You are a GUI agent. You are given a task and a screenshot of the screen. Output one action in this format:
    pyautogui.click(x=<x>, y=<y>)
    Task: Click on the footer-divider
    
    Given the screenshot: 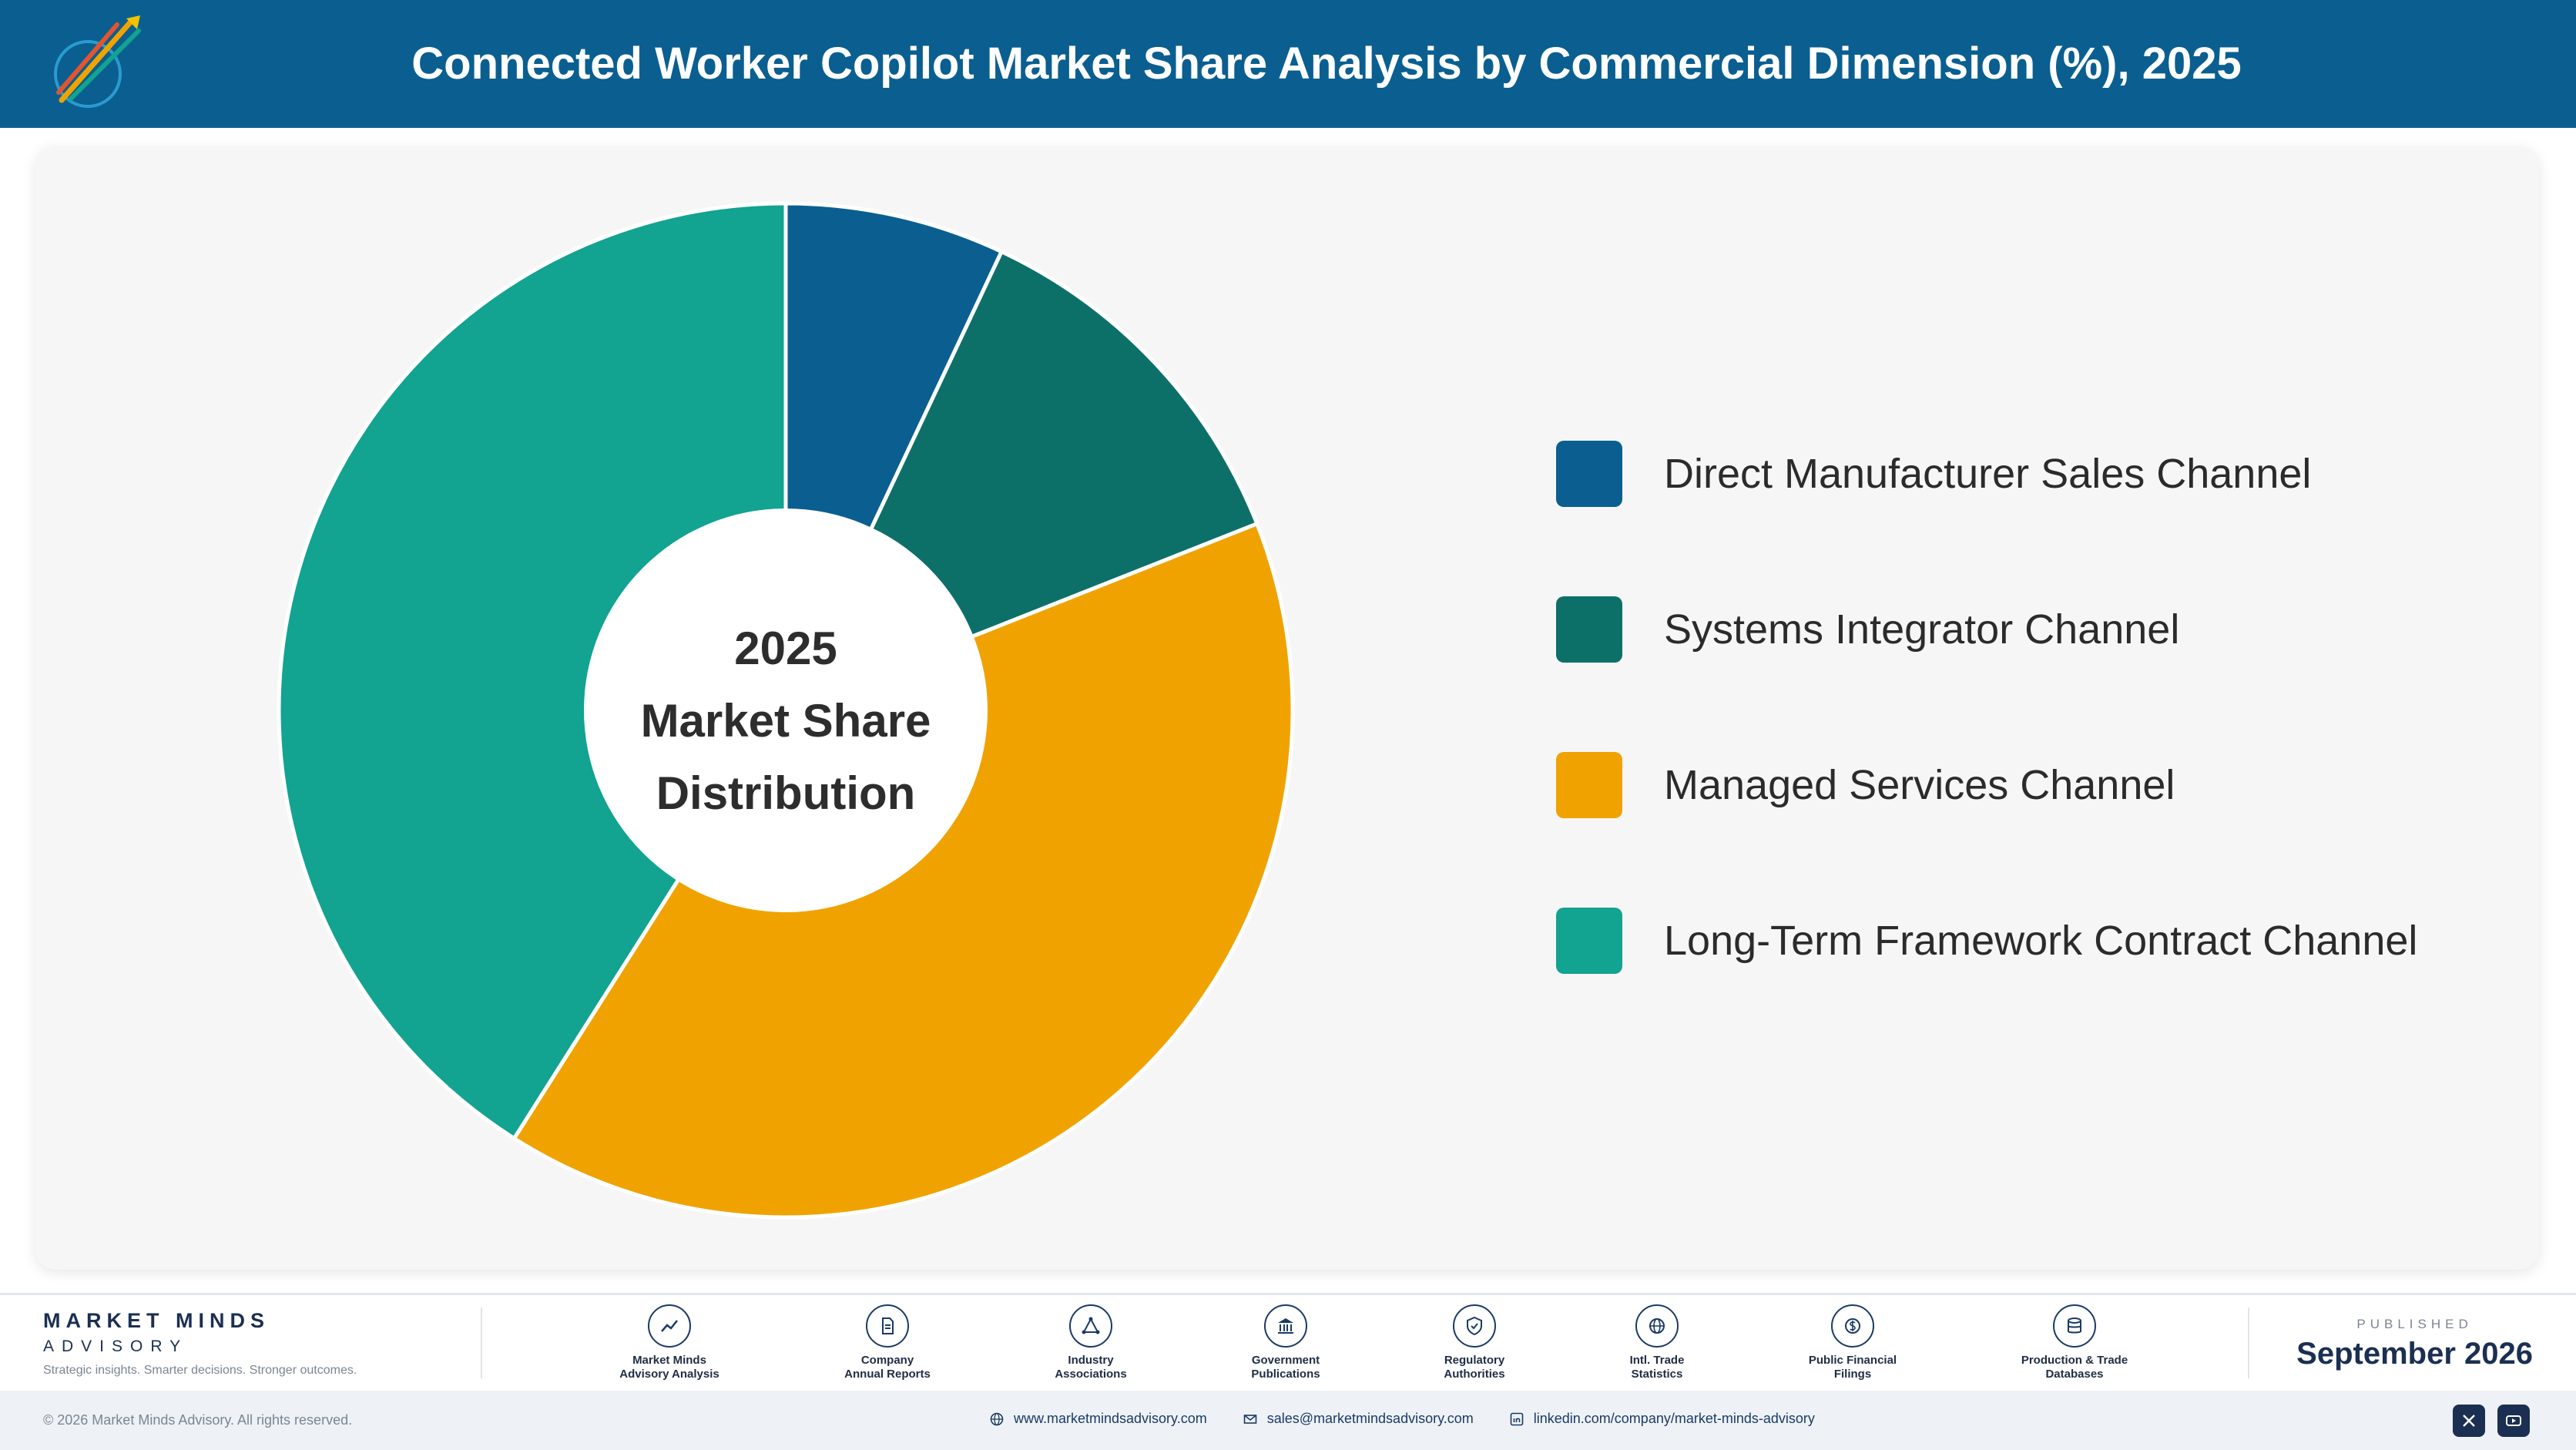 What is the action you would take?
    pyautogui.click(x=1288, y=1294)
    